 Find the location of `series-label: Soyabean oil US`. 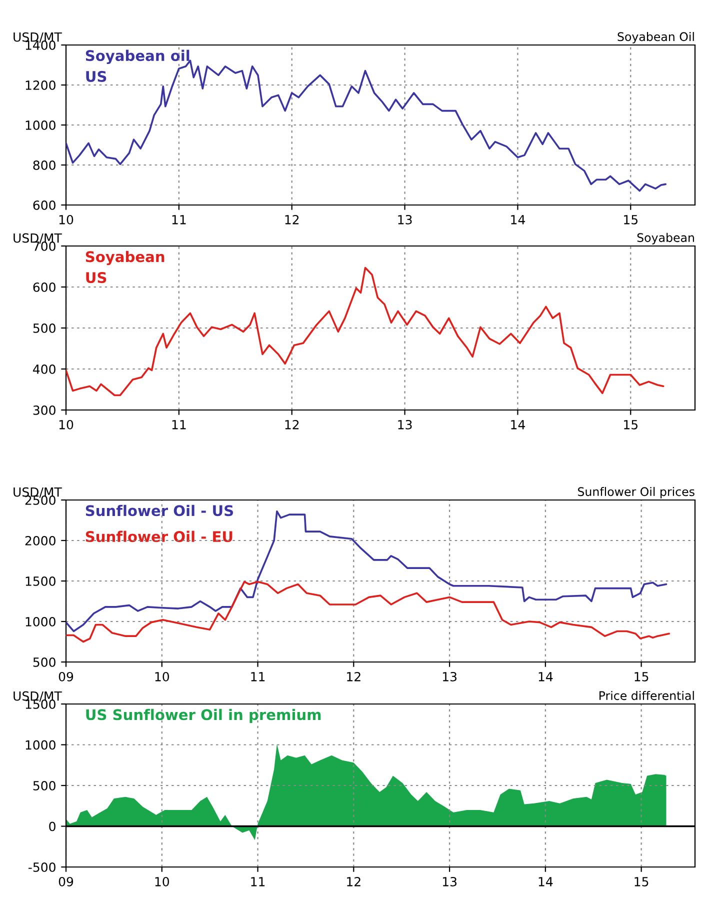

series-label: Soyabean oil US is located at coordinates (138, 66).